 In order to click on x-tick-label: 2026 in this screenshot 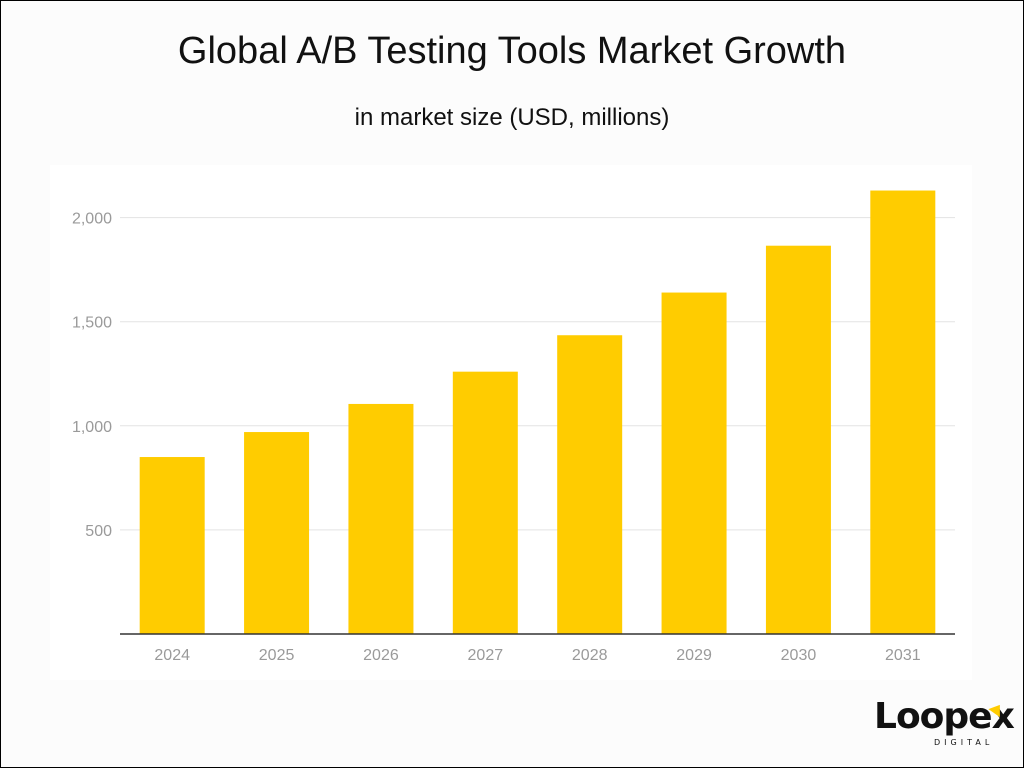, I will do `click(381, 655)`.